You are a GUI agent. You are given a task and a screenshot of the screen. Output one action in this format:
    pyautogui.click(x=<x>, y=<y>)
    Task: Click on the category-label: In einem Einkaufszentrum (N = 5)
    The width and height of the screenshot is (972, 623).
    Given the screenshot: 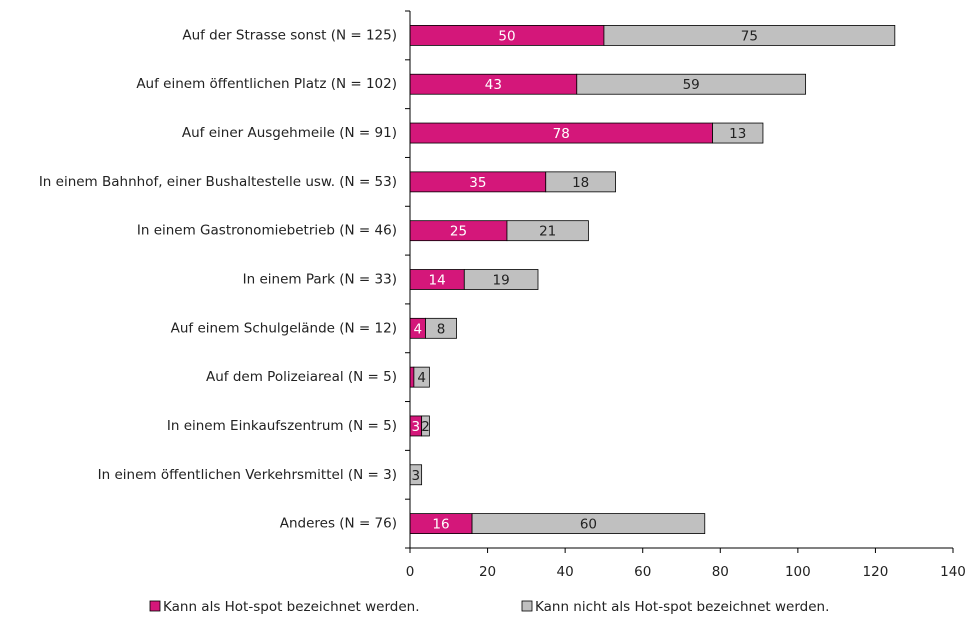 What is the action you would take?
    pyautogui.click(x=282, y=426)
    